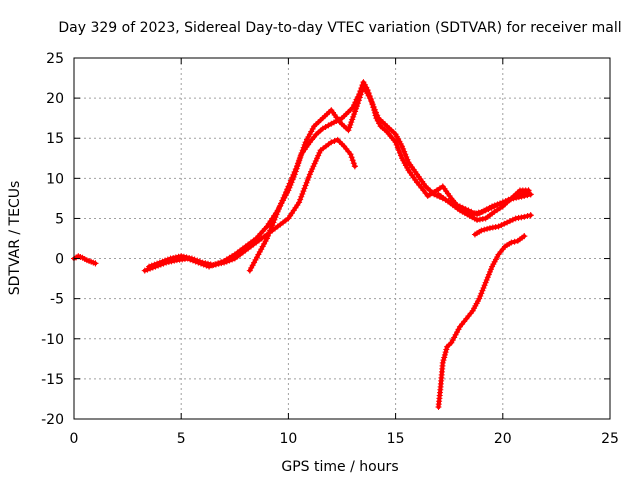  Describe the element at coordinates (610, 439) in the screenshot. I see `x-tick-label: 25` at that location.